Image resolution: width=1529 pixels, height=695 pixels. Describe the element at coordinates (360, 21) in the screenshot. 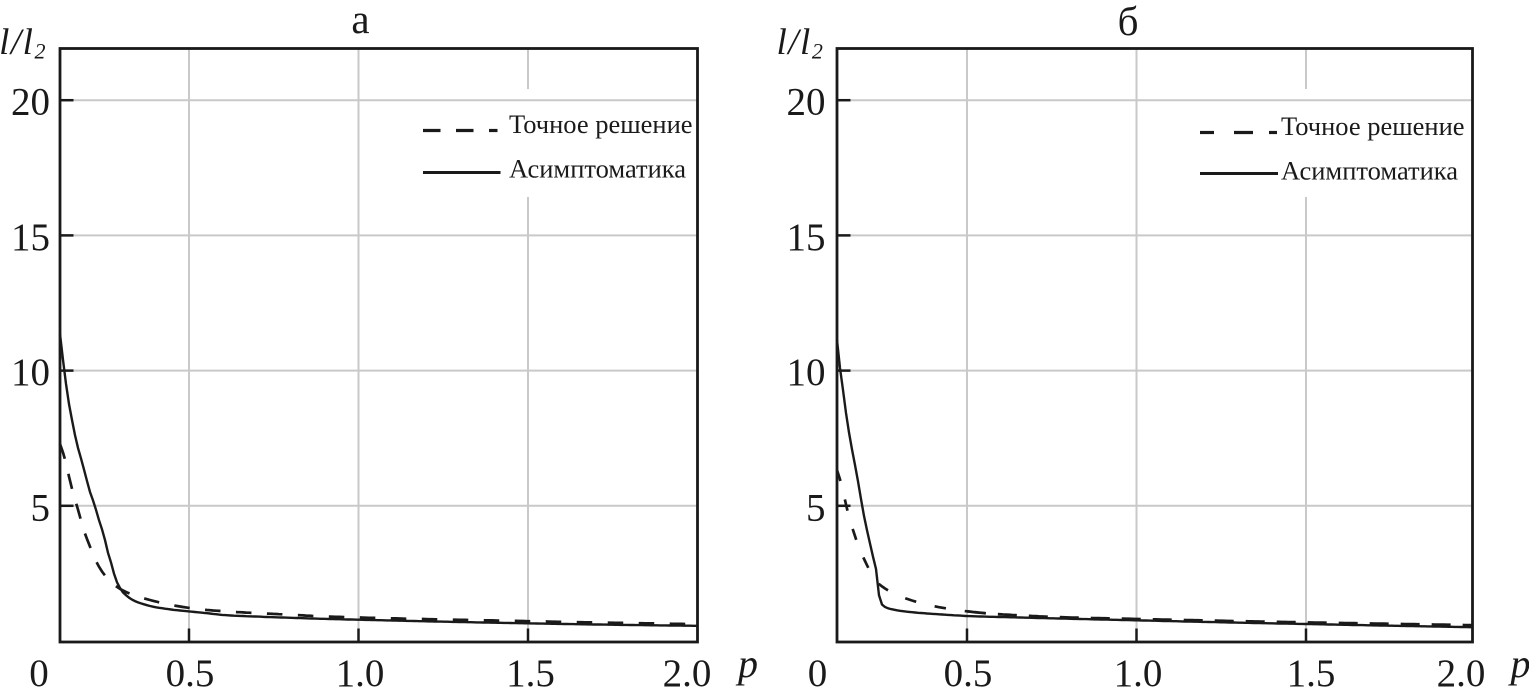

I see `svg-text: а` at that location.